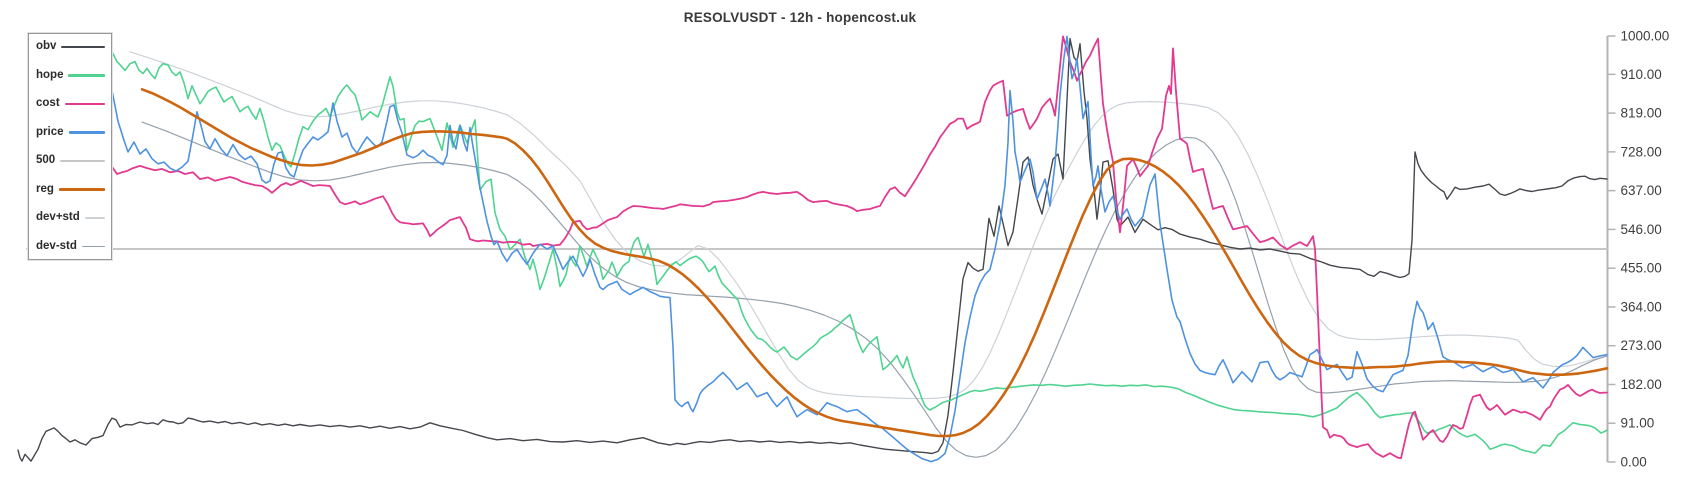  What do you see at coordinates (1641, 151) in the screenshot?
I see `y-axis-label: 728.00` at bounding box center [1641, 151].